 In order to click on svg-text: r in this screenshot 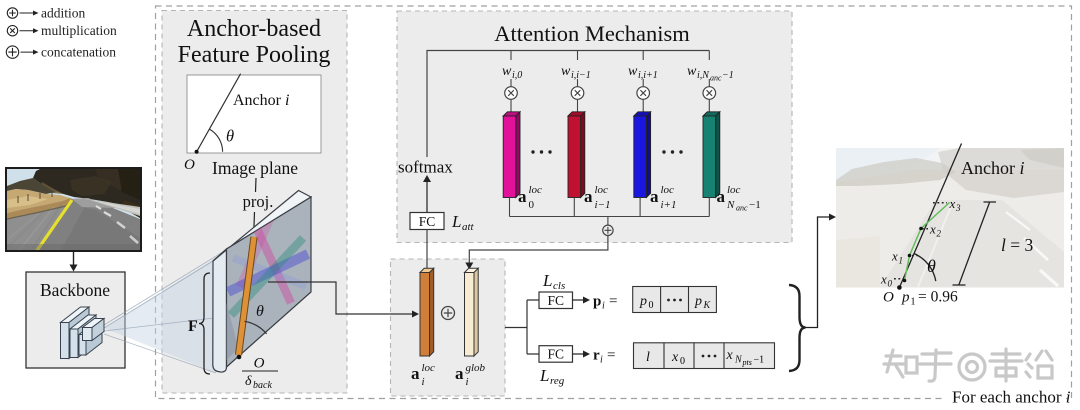, I will do `click(596, 356)`.